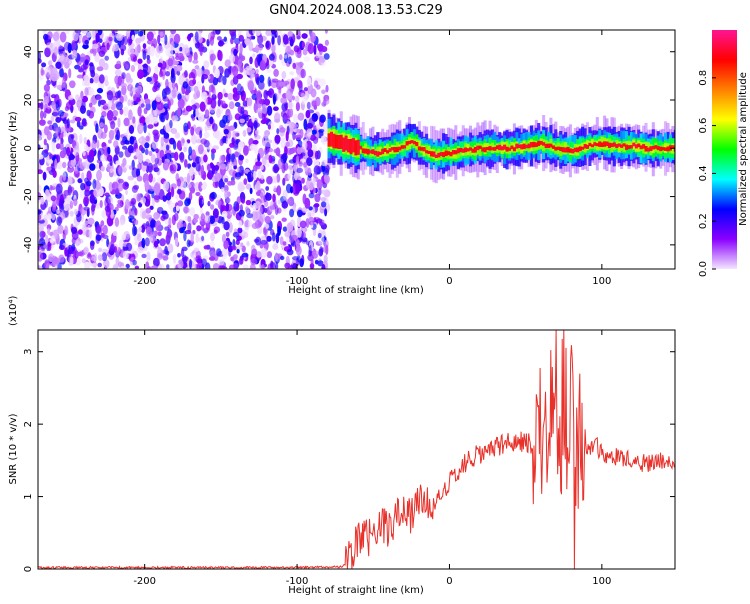 Image resolution: width=750 pixels, height=604 pixels. What do you see at coordinates (703, 173) in the screenshot?
I see `colorbar-tick-label: 0.4` at bounding box center [703, 173].